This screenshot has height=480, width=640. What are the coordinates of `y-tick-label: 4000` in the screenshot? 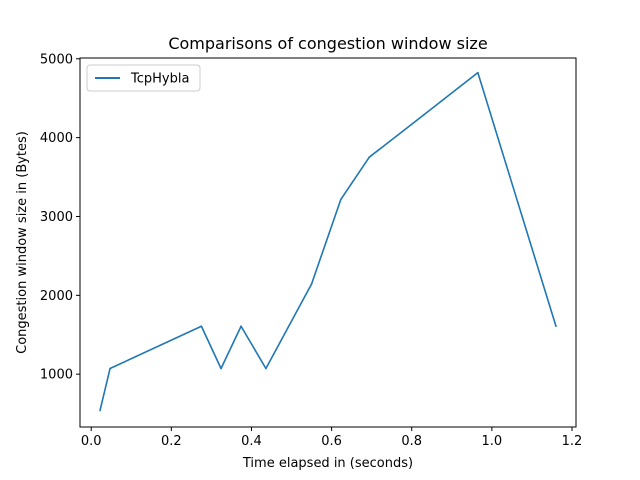 It's located at (56, 138).